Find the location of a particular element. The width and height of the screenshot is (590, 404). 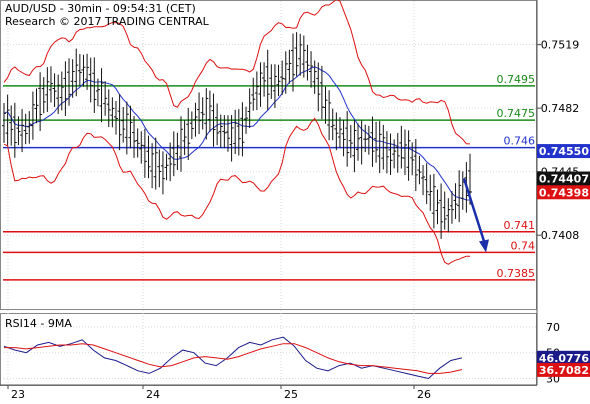

rsi-value-tag-bg is located at coordinates (563, 369).